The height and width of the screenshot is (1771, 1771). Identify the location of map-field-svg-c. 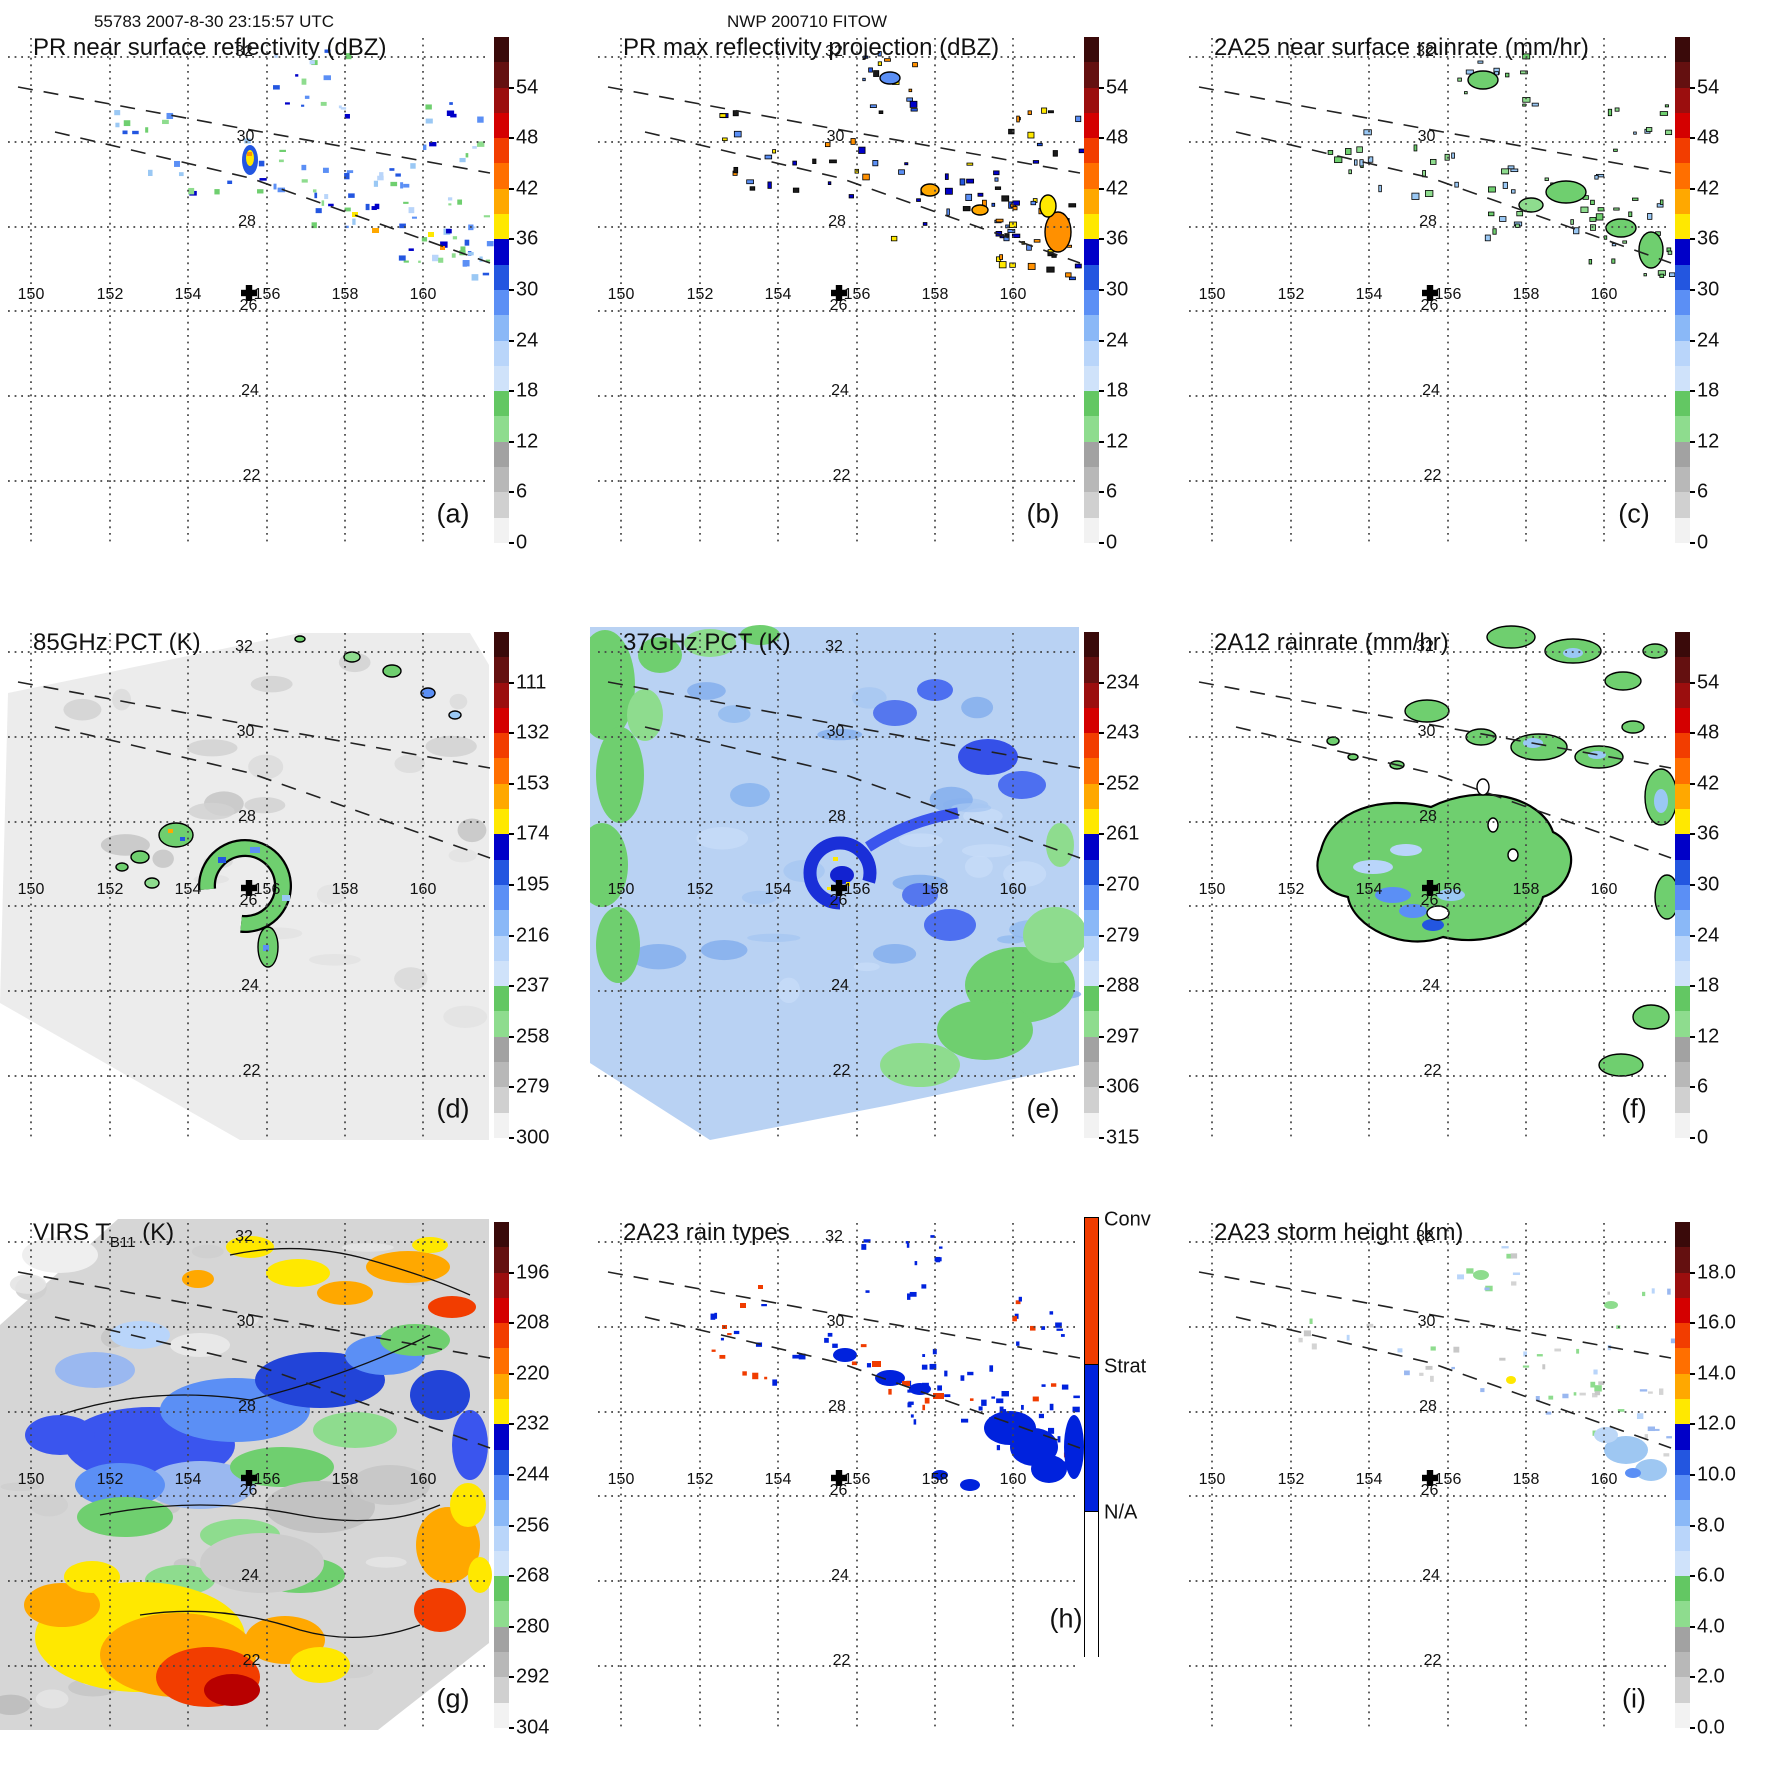
(1432, 292).